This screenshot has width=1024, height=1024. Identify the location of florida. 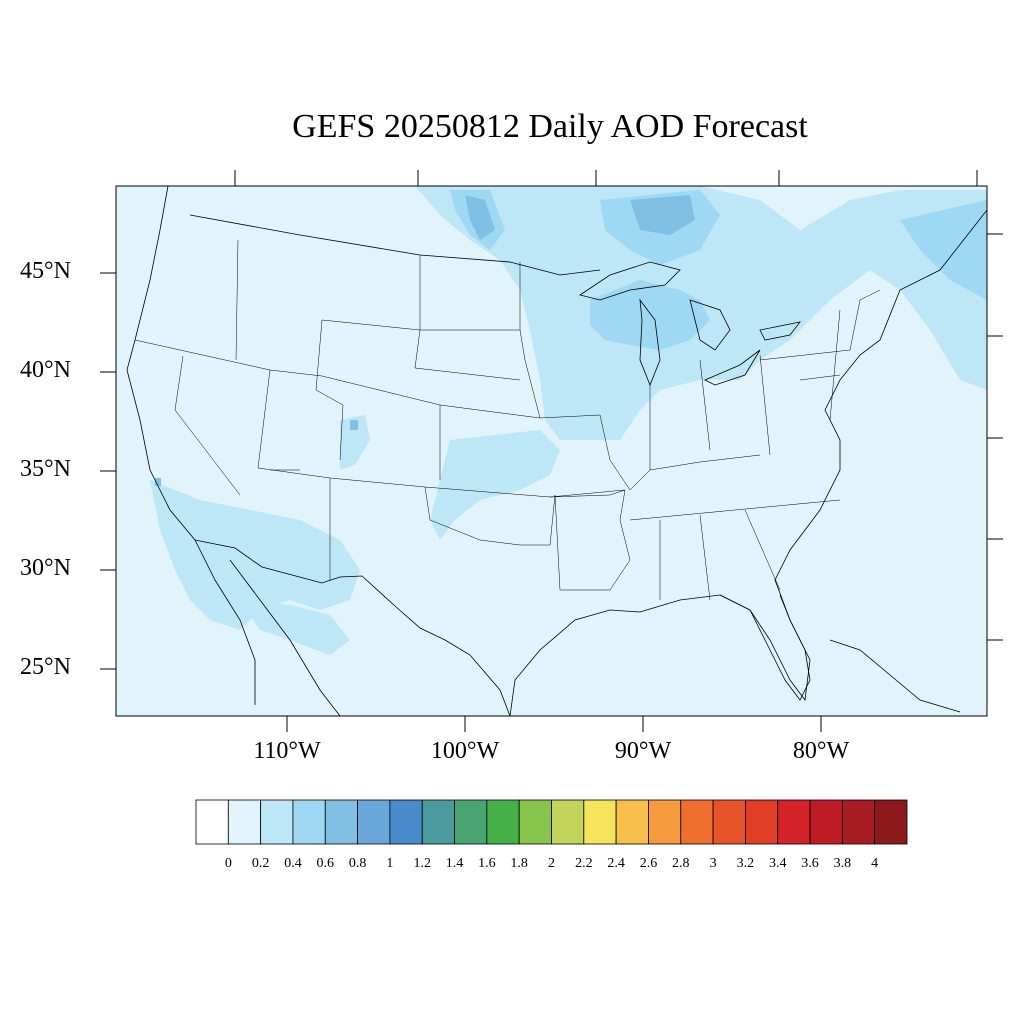
(765, 647).